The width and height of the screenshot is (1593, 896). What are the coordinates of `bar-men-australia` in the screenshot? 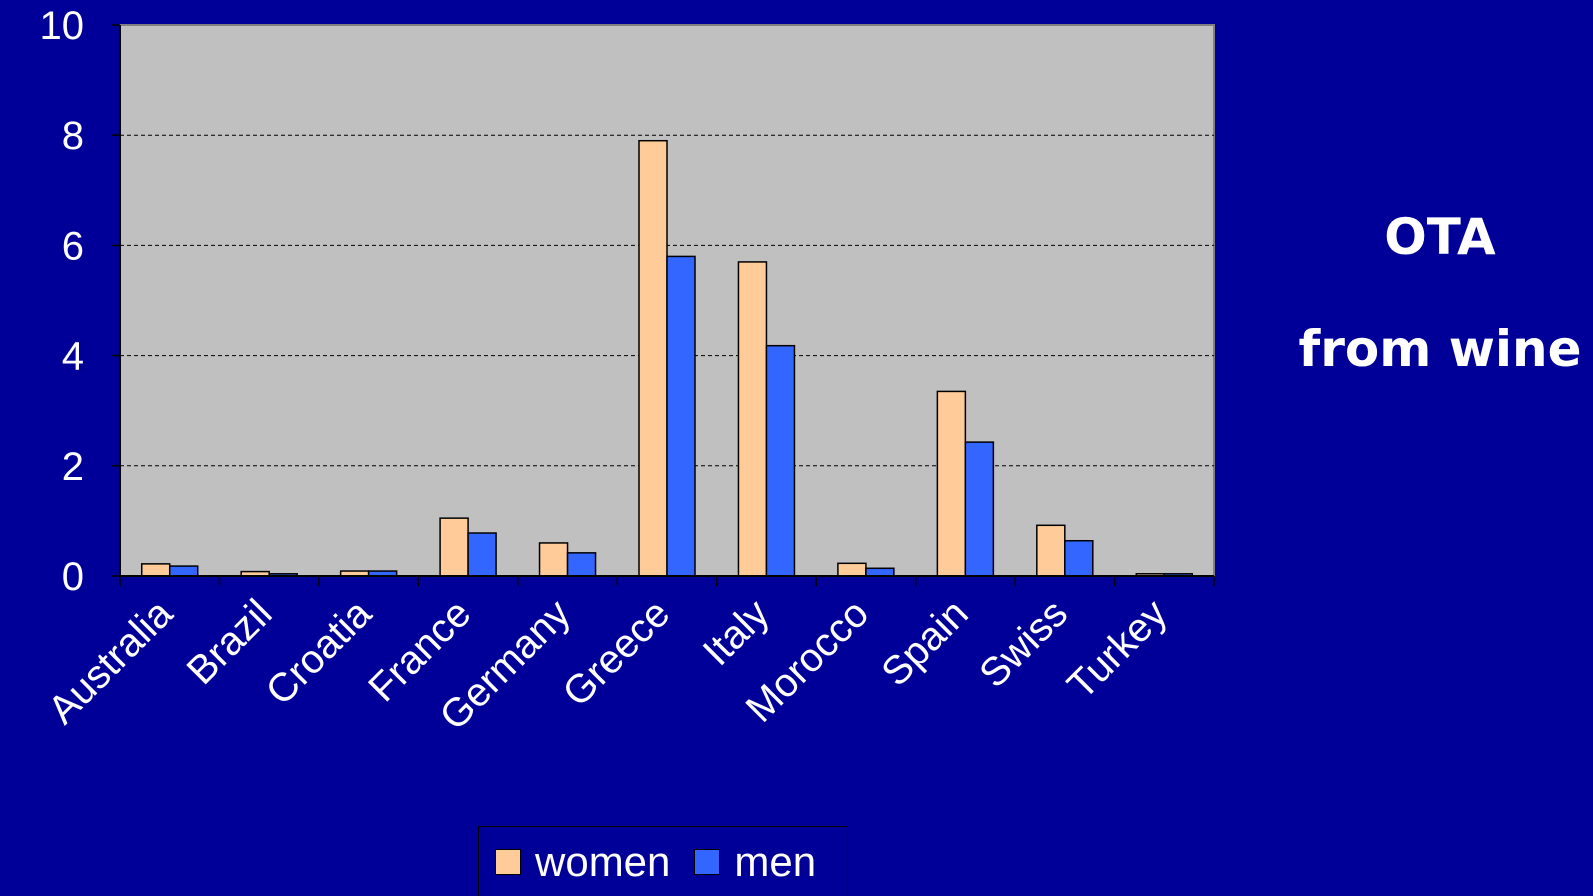 It's located at (183, 571).